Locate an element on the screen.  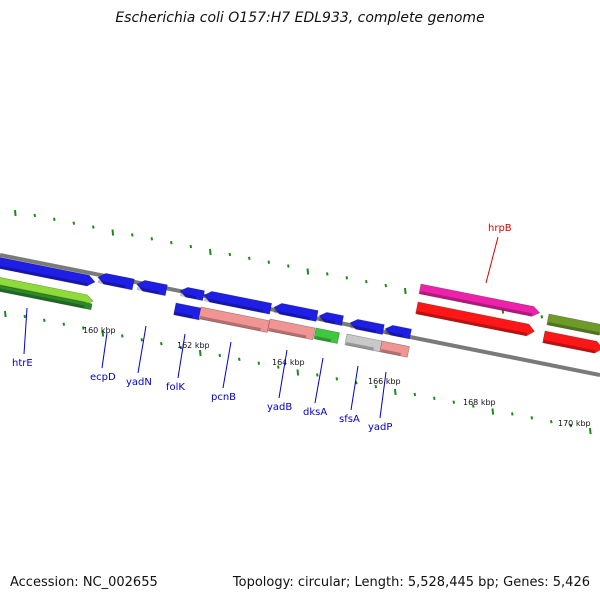
gene-label-hrpB: hrpB is located at coordinates (500, 228).